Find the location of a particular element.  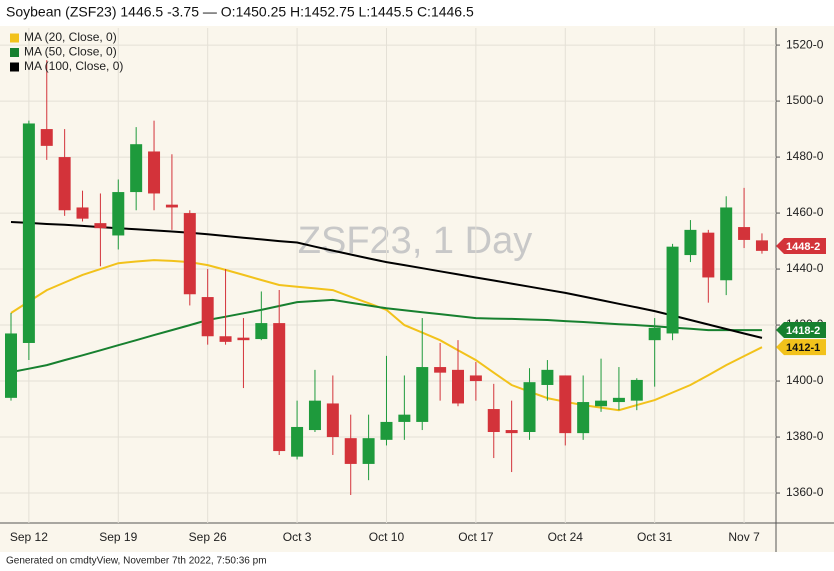

legend-label: MA (50, Close, 0) is located at coordinates (70, 52).